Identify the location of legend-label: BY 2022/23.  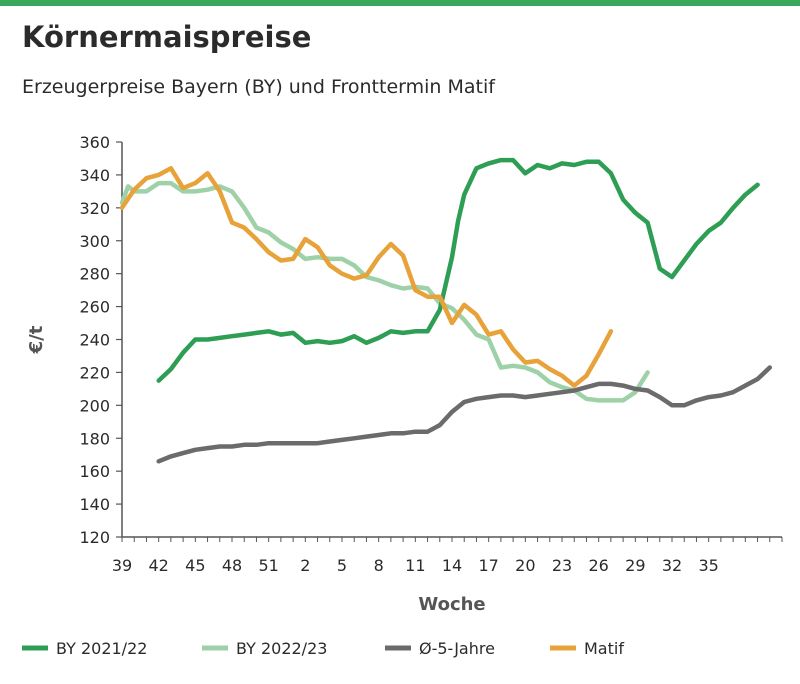
(281, 648).